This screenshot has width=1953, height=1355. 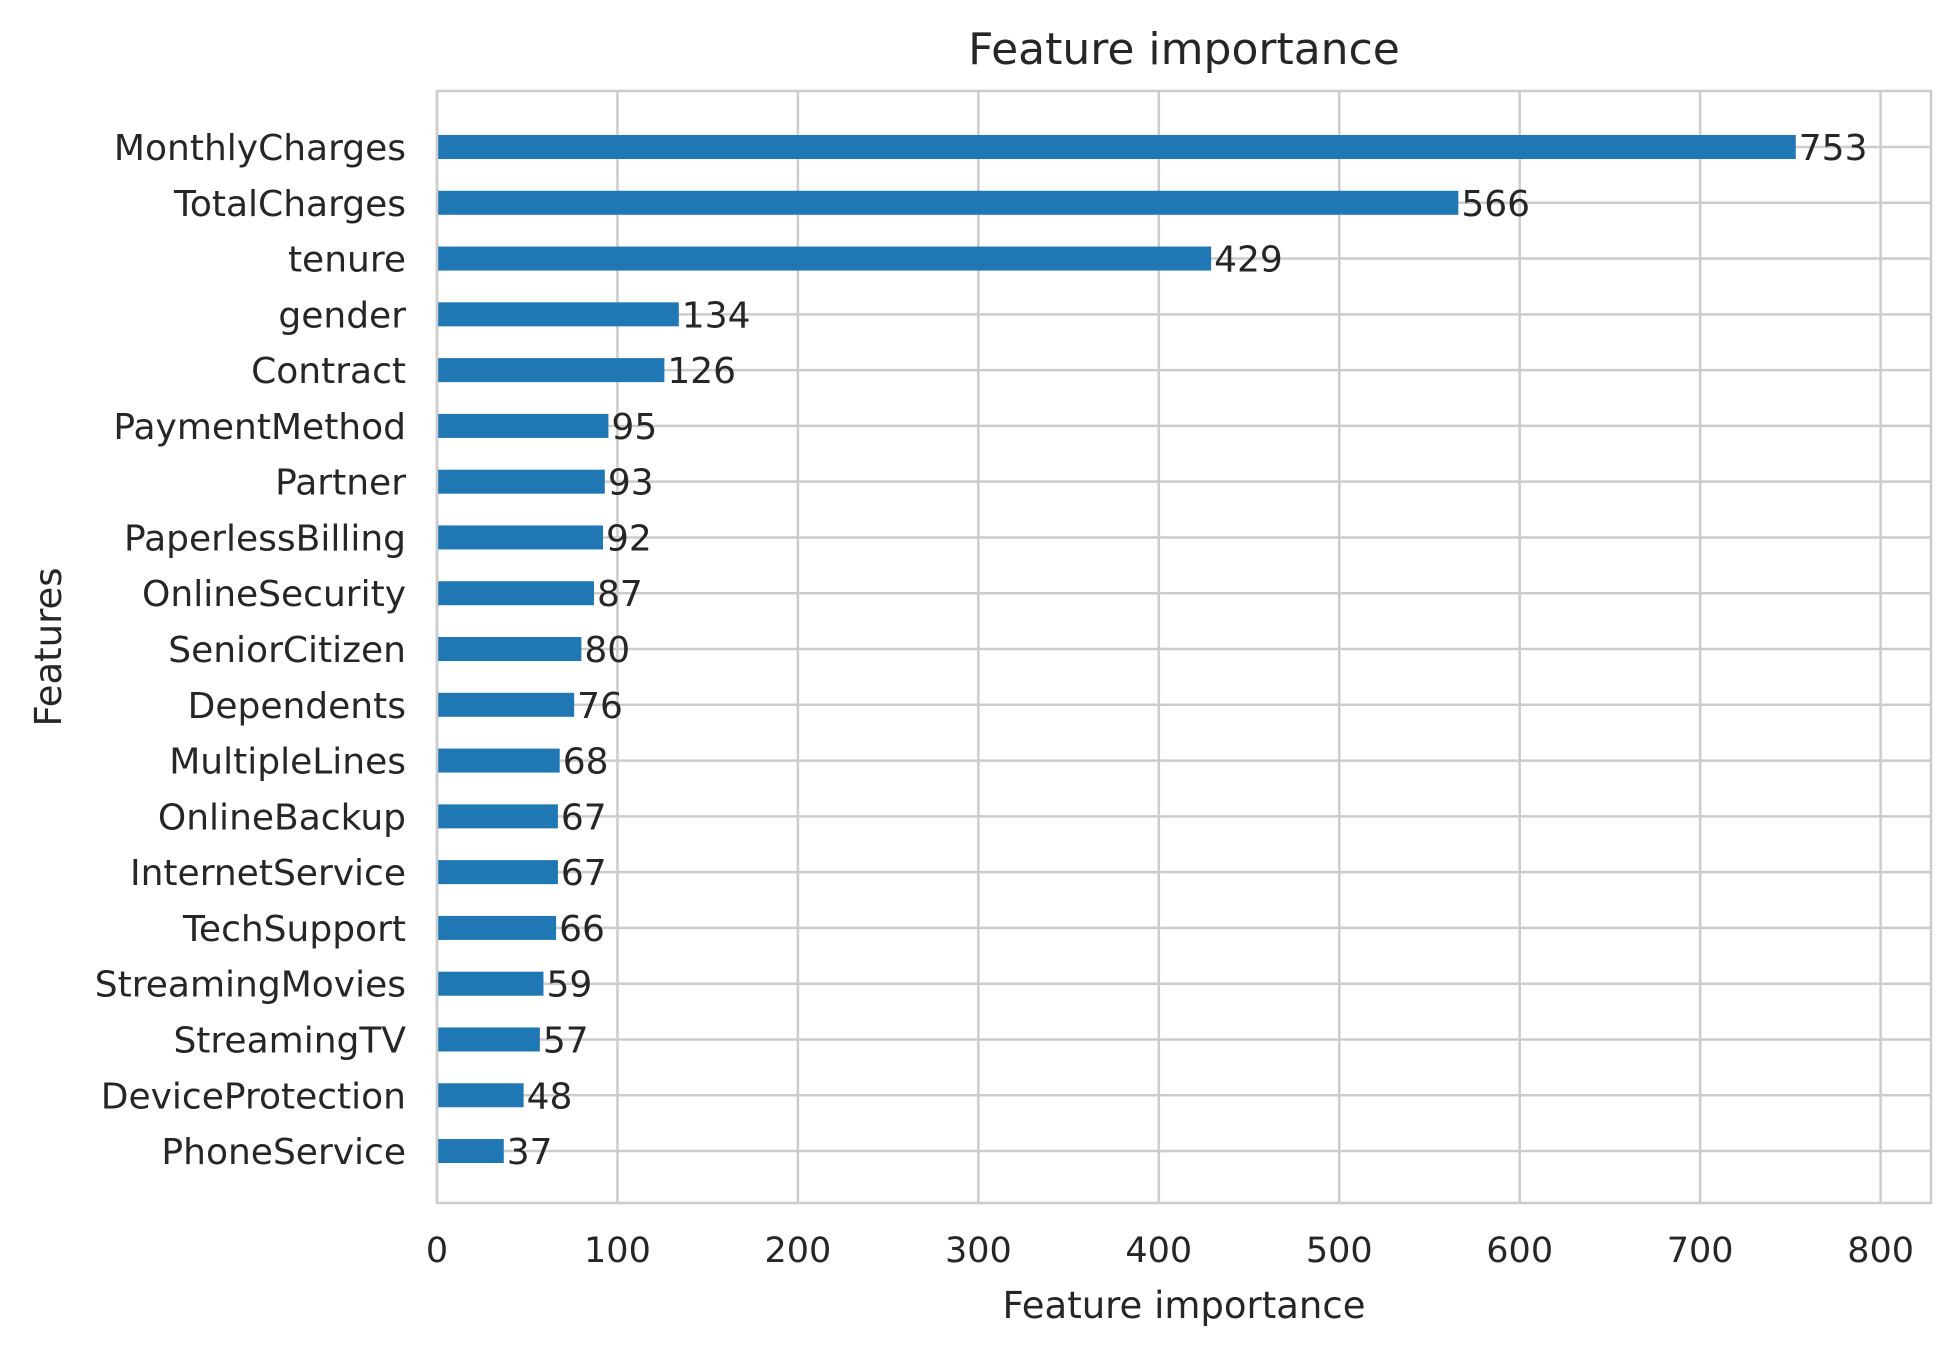 I want to click on bar-value-label: 57, so click(x=566, y=1040).